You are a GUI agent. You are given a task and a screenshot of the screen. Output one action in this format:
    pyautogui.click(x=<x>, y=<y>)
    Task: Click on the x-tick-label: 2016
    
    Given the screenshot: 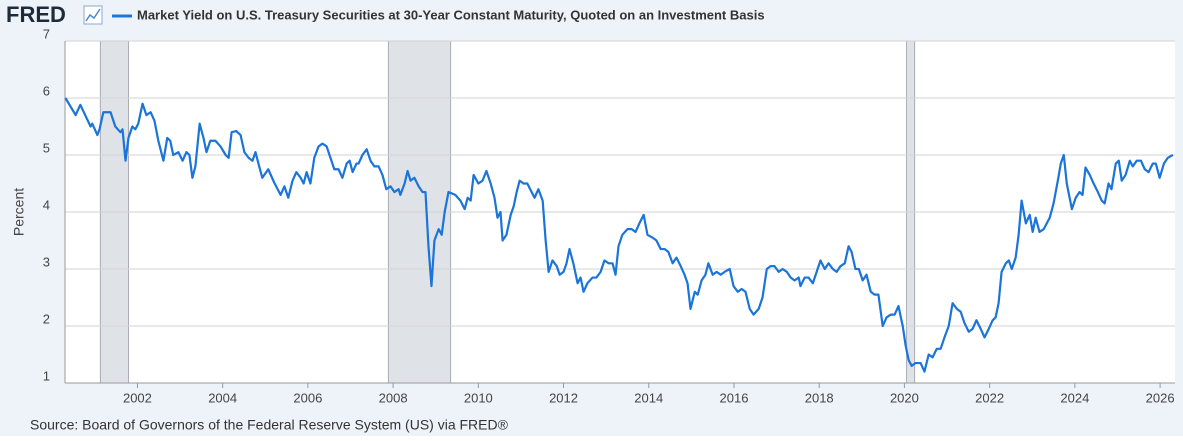 What is the action you would take?
    pyautogui.click(x=734, y=397)
    